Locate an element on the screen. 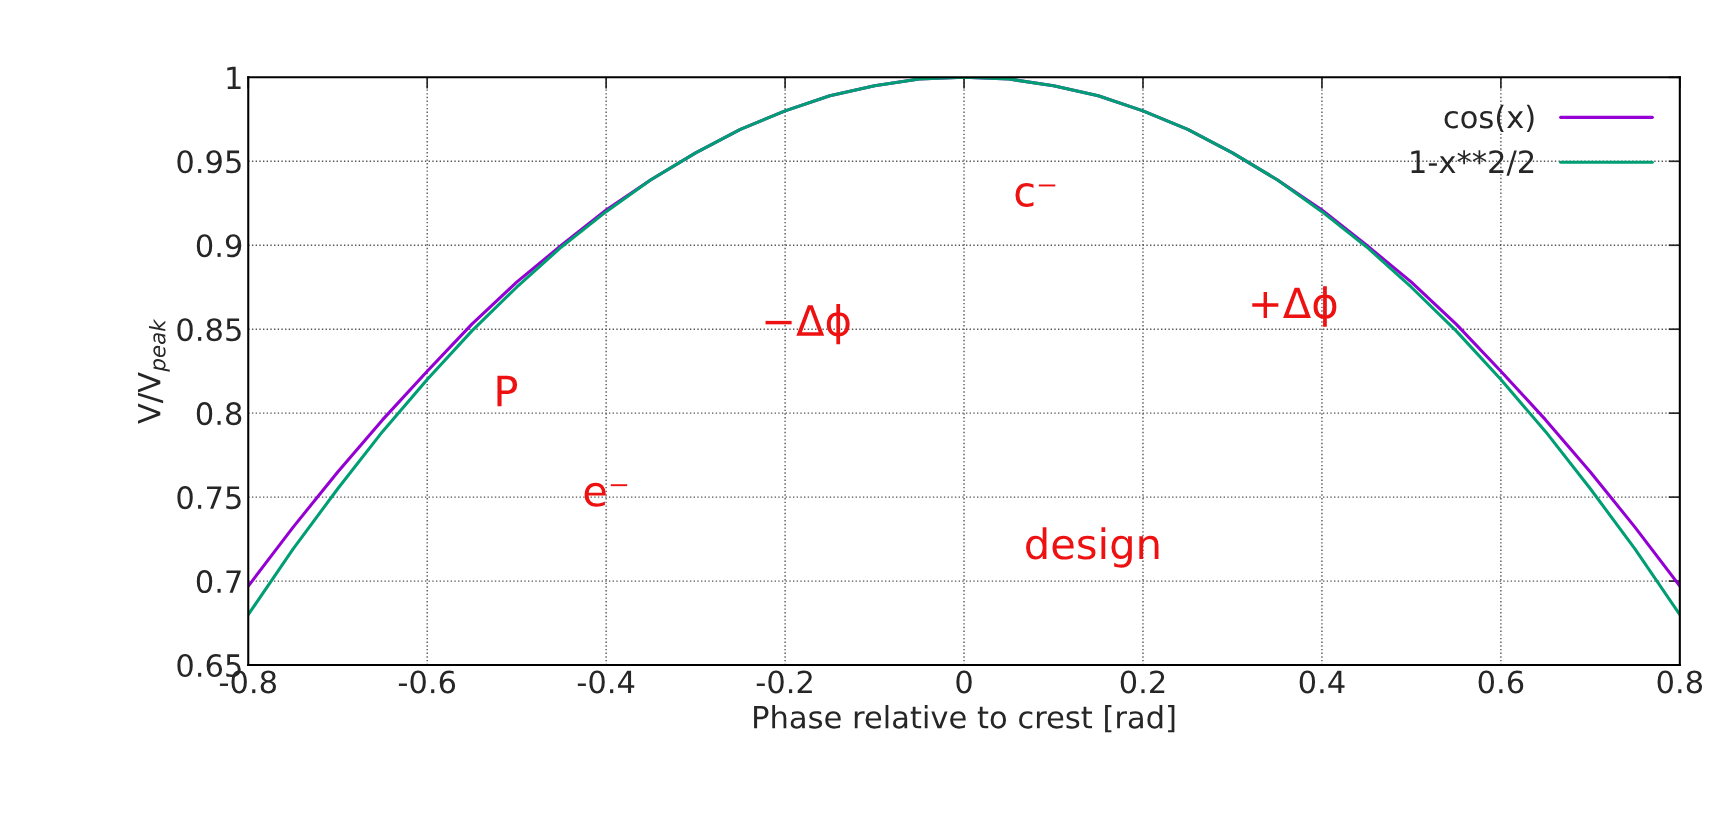 The image size is (1730, 814). x-tick-label: 0.4 is located at coordinates (1322, 682).